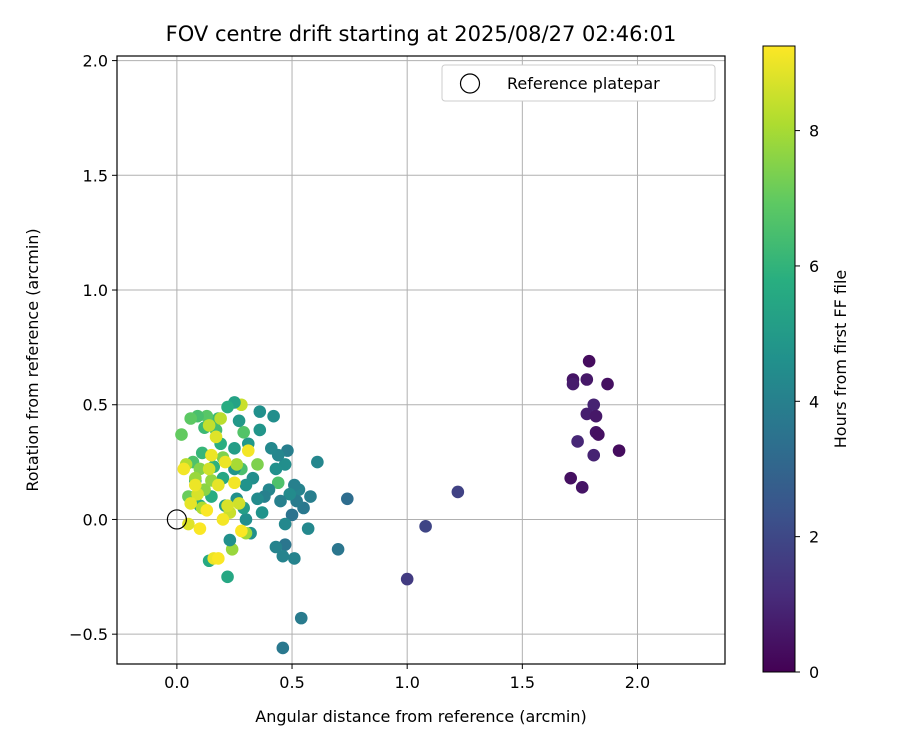  What do you see at coordinates (406, 682) in the screenshot?
I see `x-tick-label: 1.0` at bounding box center [406, 682].